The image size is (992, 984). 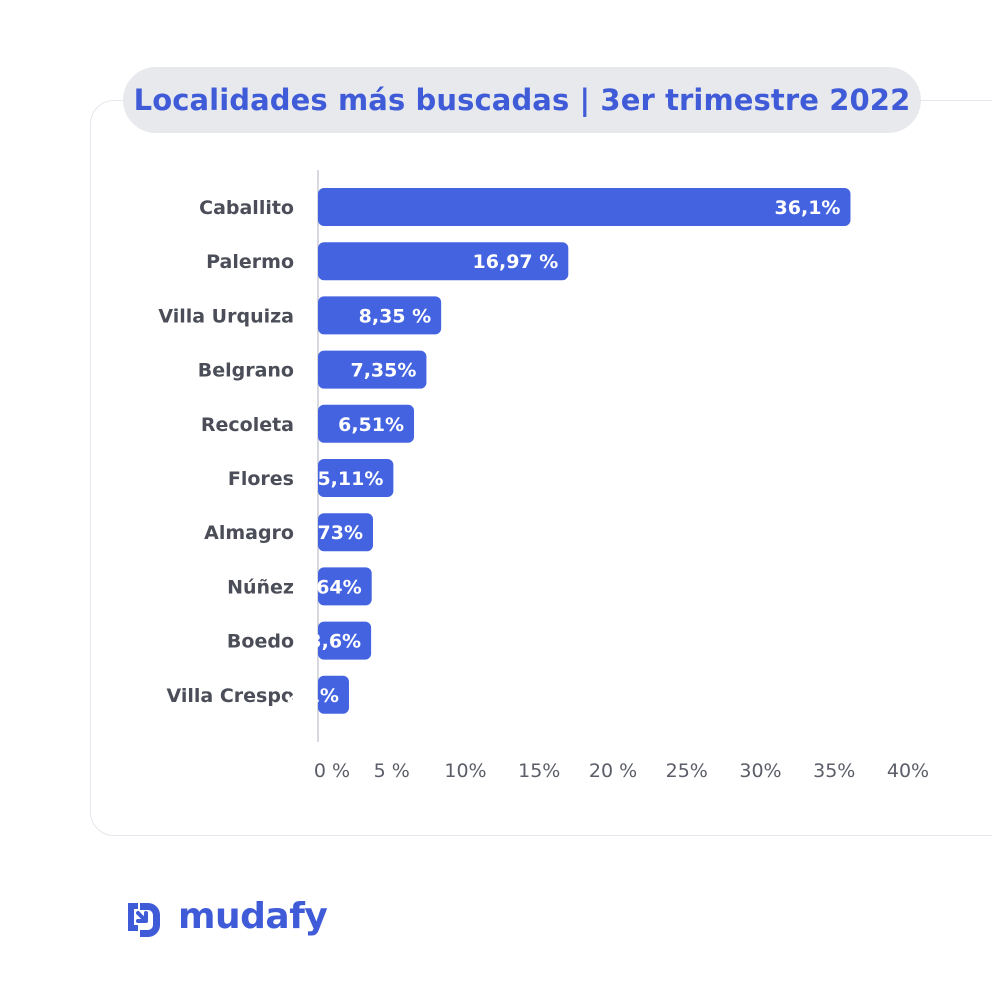 I want to click on bar-value-label: 6,51%, so click(x=371, y=425).